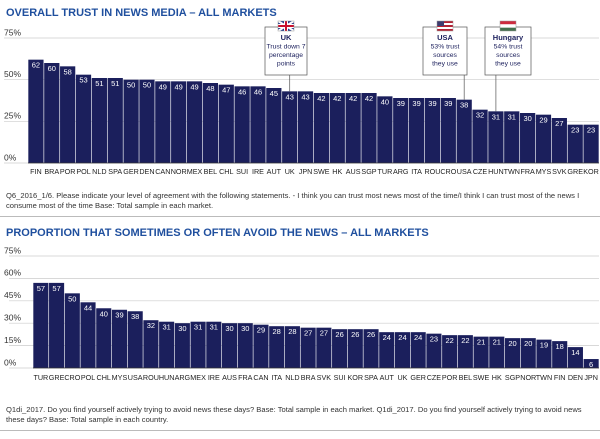  I want to click on annotation-text: 53% trust, so click(445, 46).